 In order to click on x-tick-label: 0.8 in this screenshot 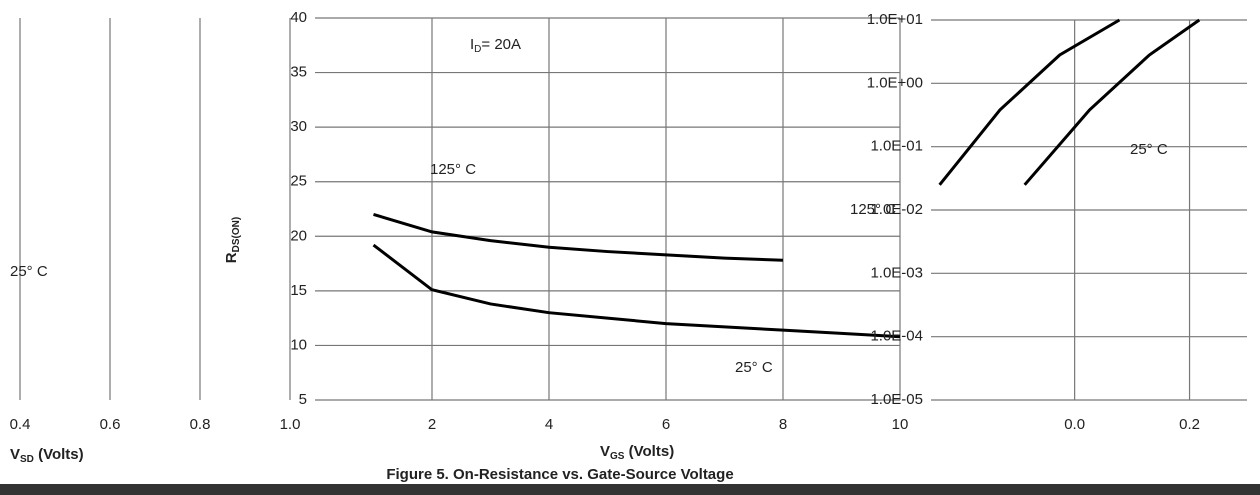, I will do `click(200, 424)`.